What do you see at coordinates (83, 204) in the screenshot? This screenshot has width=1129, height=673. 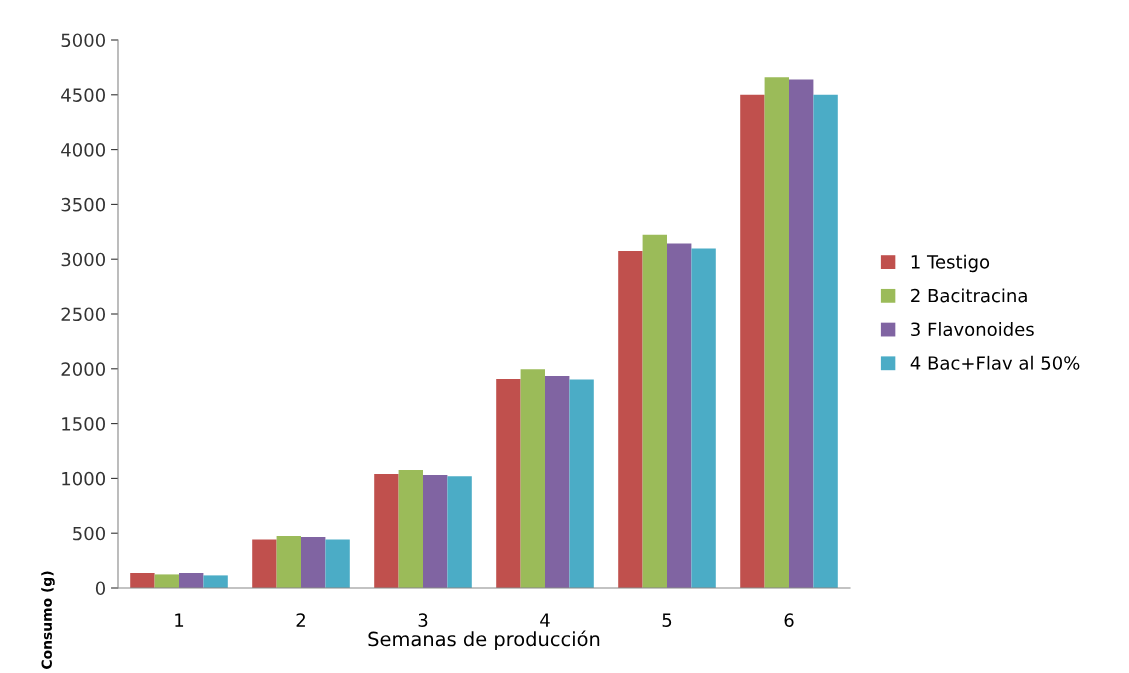 I see `y-tick-label: 3500` at bounding box center [83, 204].